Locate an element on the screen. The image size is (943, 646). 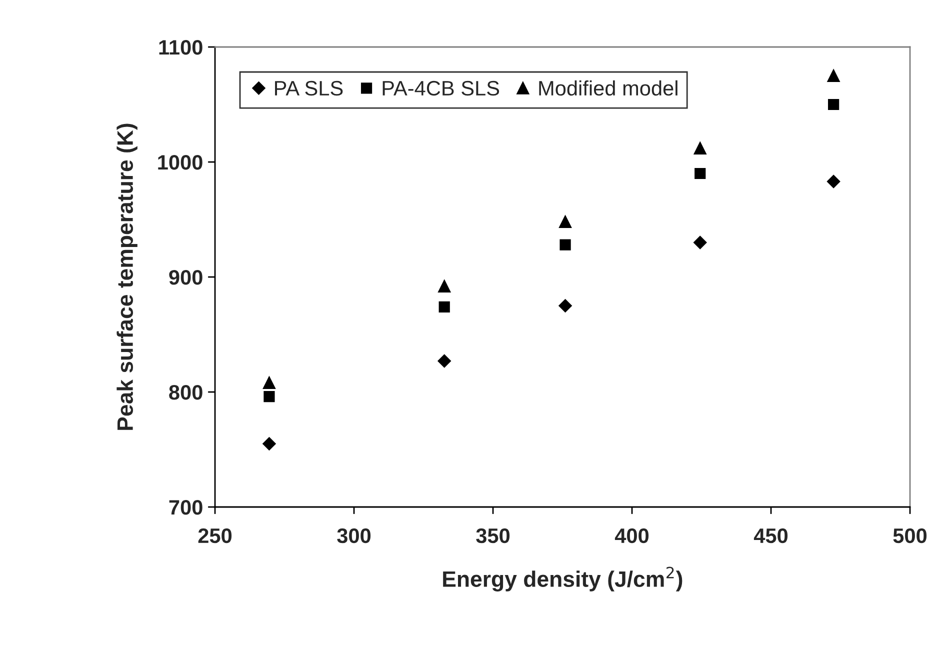
x-tick-label: 500 is located at coordinates (910, 536).